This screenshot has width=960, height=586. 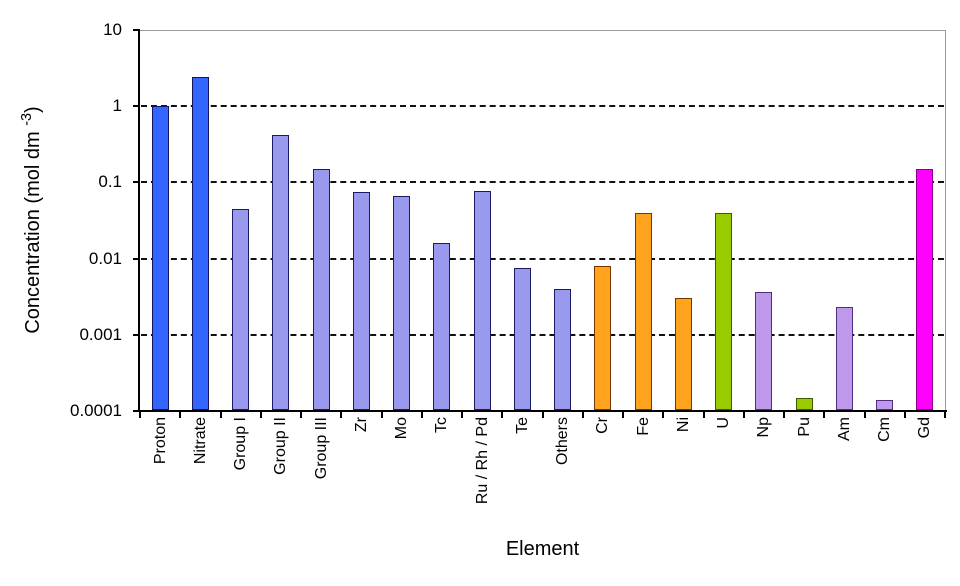 What do you see at coordinates (321, 448) in the screenshot?
I see `x-tick-label-text: Group III` at bounding box center [321, 448].